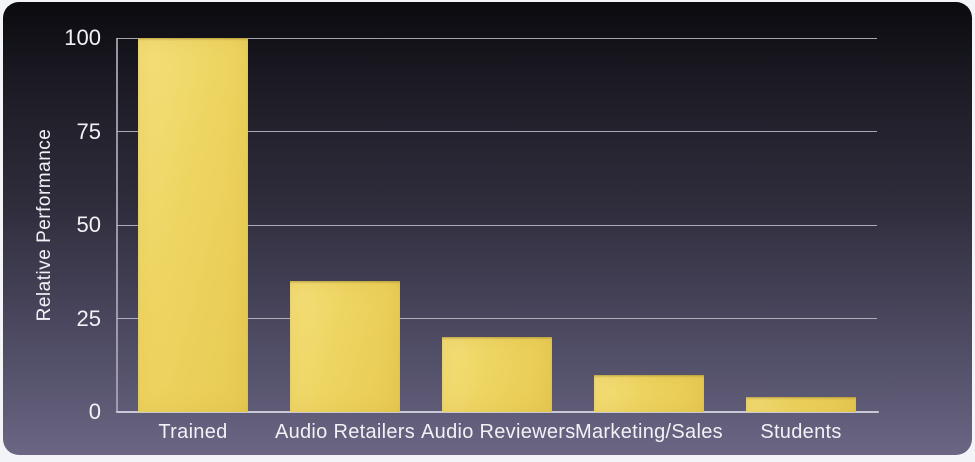 This screenshot has height=462, width=975. Describe the element at coordinates (193, 432) in the screenshot. I see `x-category-label-trained: Trained` at that location.